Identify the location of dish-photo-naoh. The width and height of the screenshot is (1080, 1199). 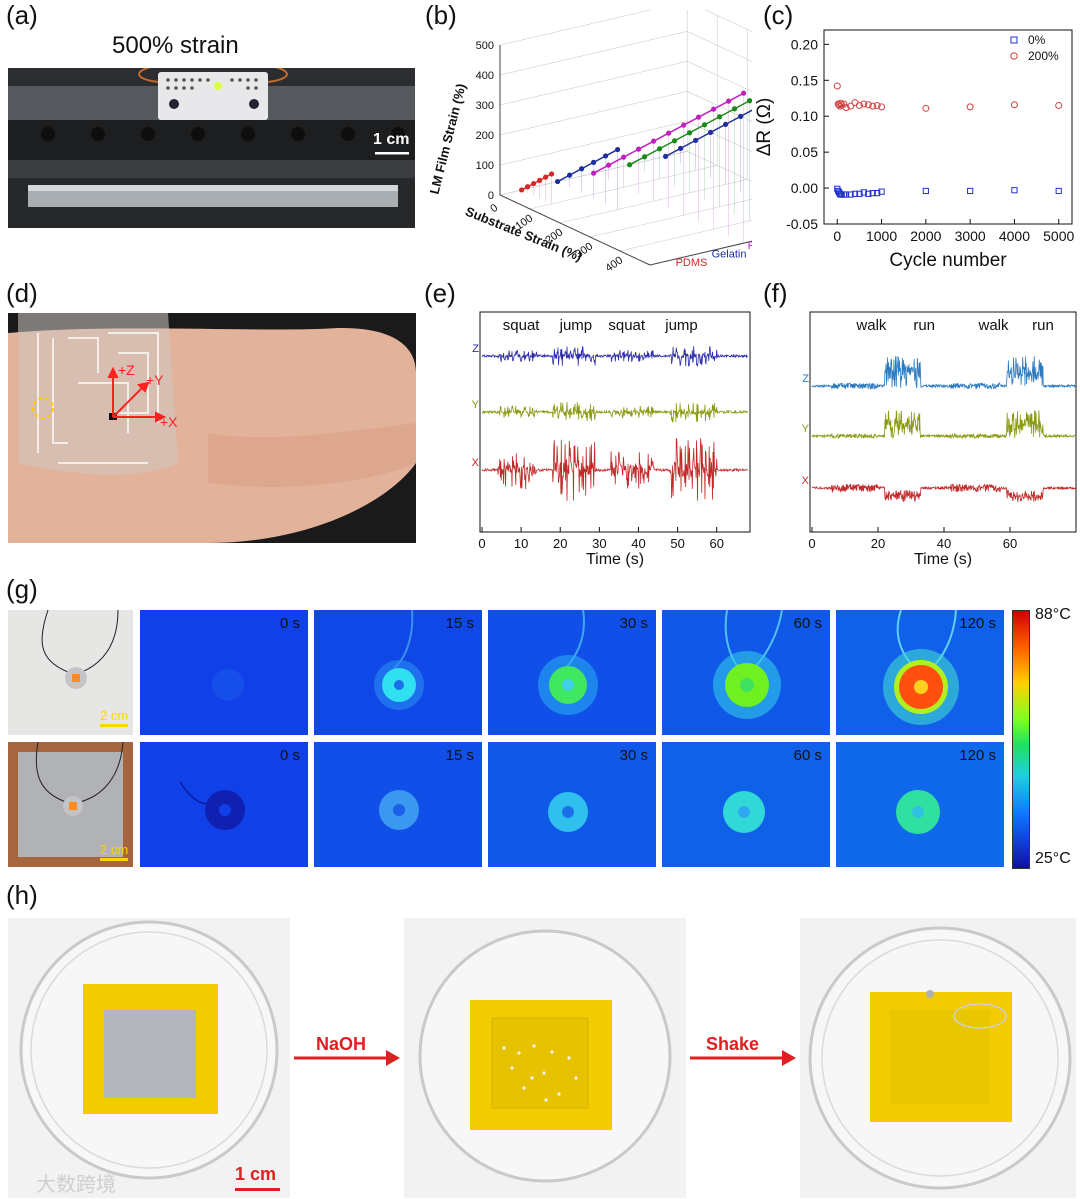
(545, 1058).